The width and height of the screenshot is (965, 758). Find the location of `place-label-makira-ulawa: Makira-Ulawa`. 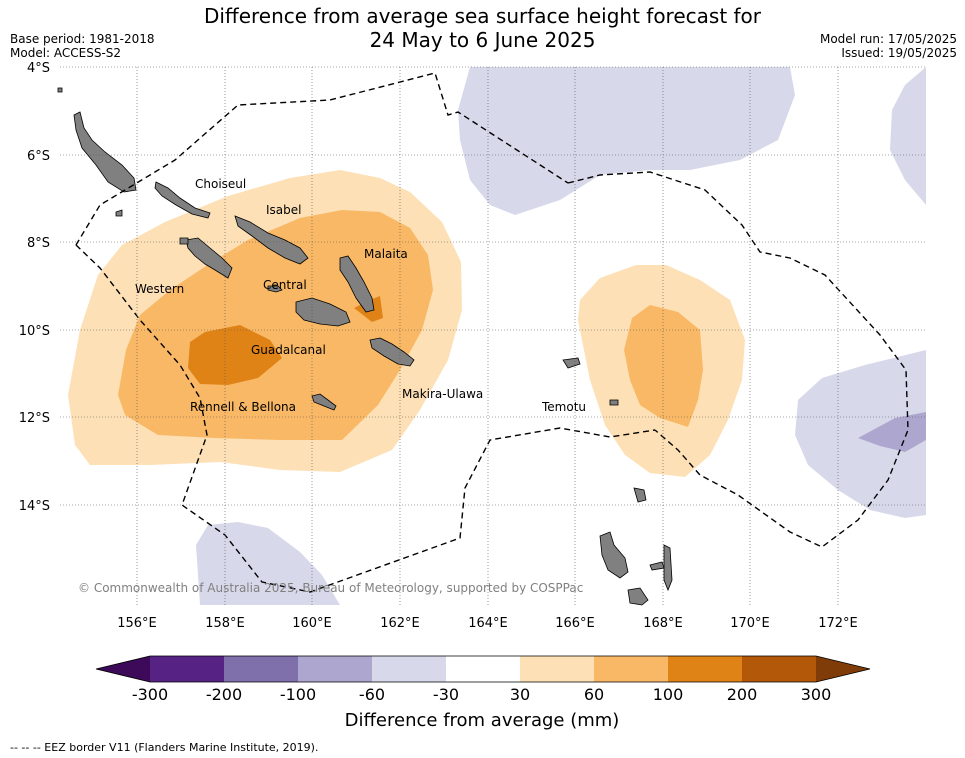

place-label-makira-ulawa: Makira-Ulawa is located at coordinates (442, 394).